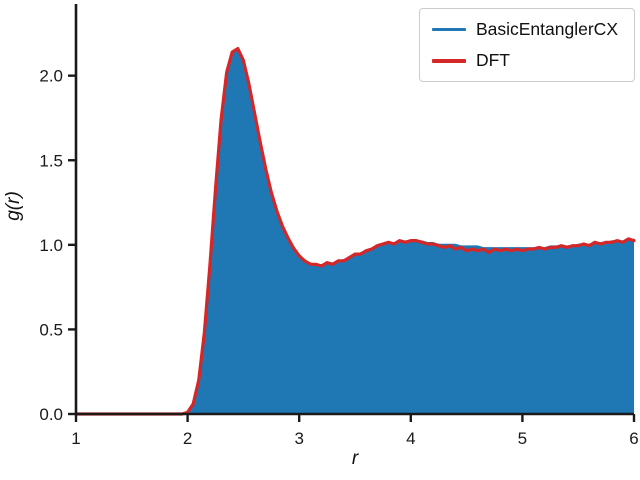 This screenshot has height=480, width=640. I want to click on y-tick-label: 0.5, so click(51, 329).